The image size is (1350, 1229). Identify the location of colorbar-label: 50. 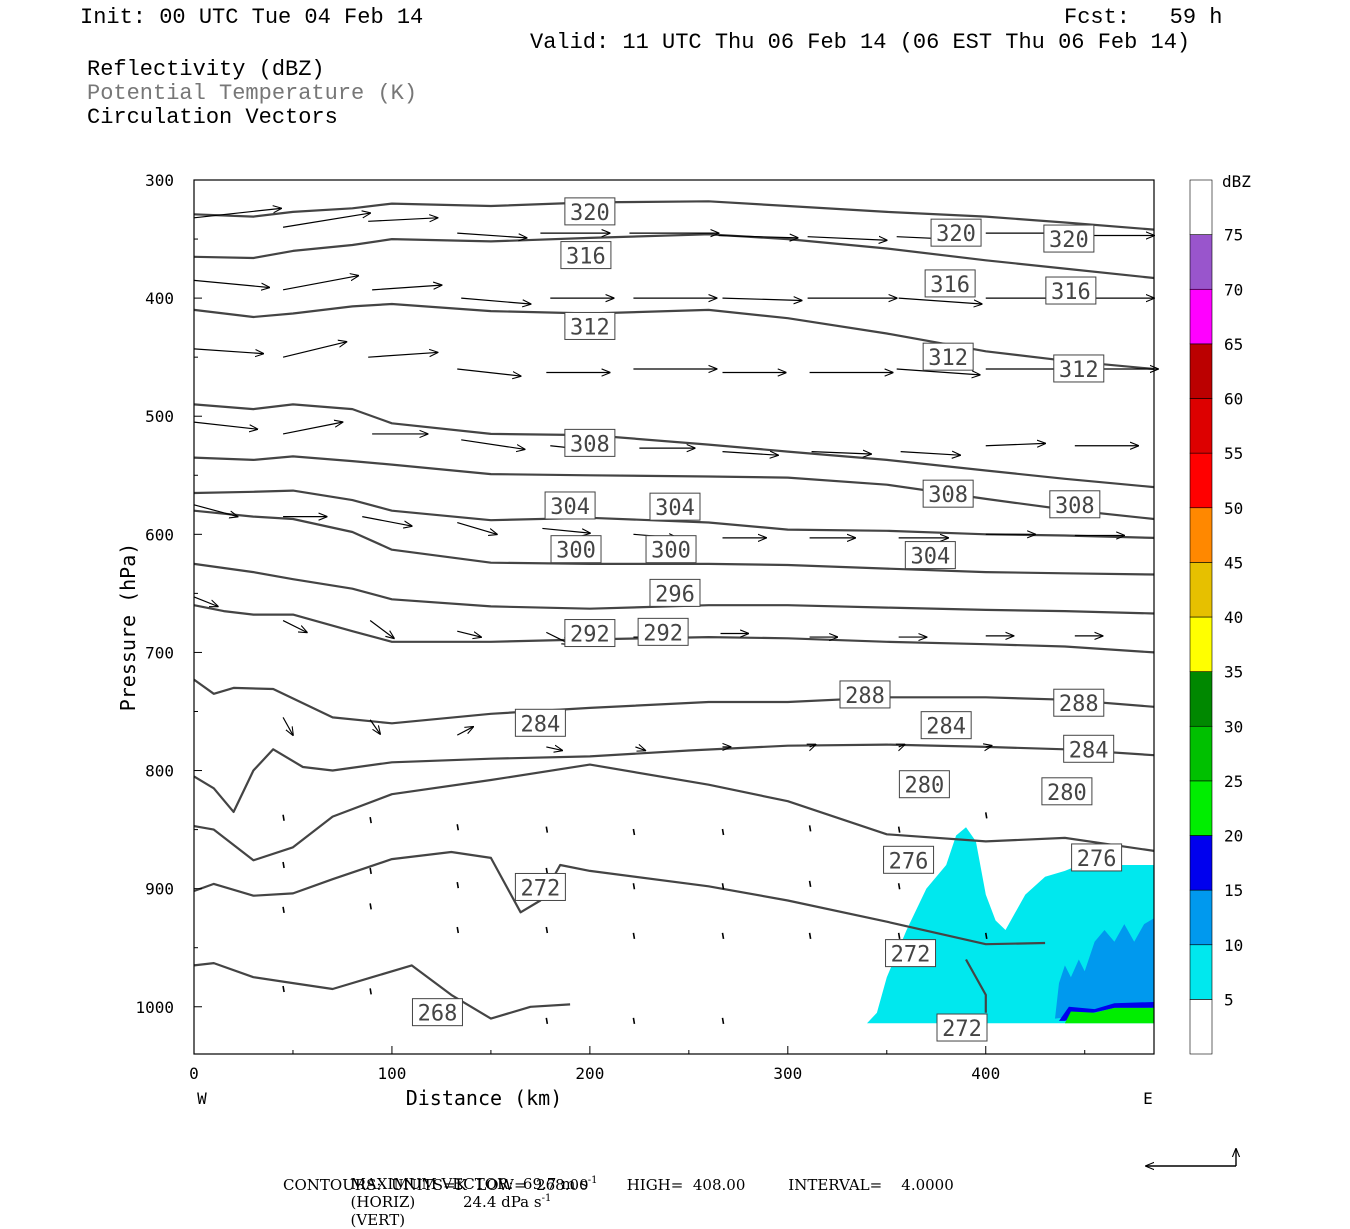
(1233, 508).